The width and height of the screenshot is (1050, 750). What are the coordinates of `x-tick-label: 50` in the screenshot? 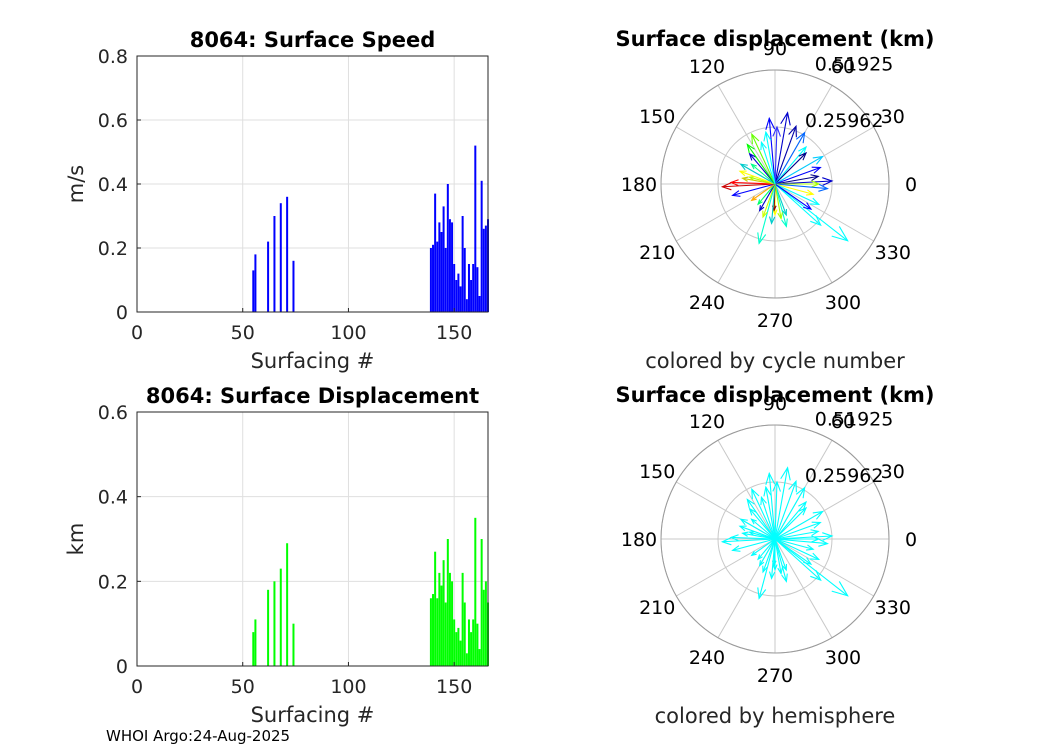 It's located at (243, 333).